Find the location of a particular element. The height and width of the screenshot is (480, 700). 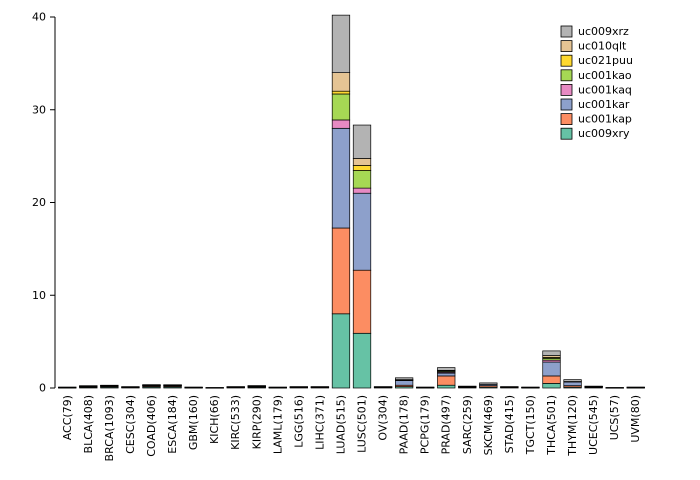

x-tick-label: UCS(57) is located at coordinates (614, 417).